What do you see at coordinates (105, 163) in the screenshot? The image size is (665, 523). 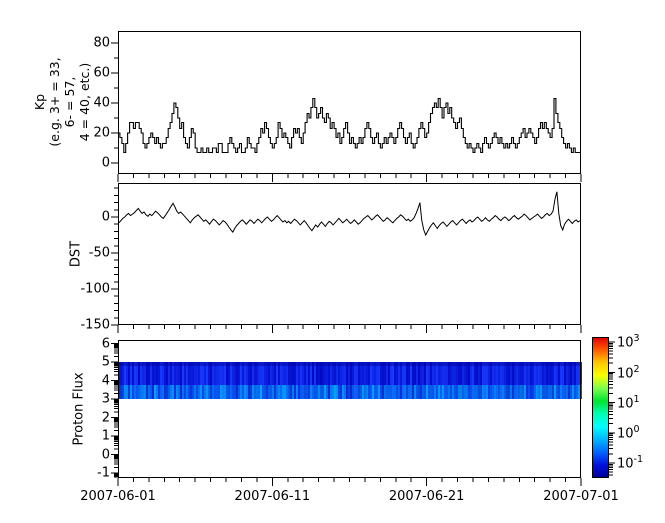 I see `kp-y-tick-label: 0` at bounding box center [105, 163].